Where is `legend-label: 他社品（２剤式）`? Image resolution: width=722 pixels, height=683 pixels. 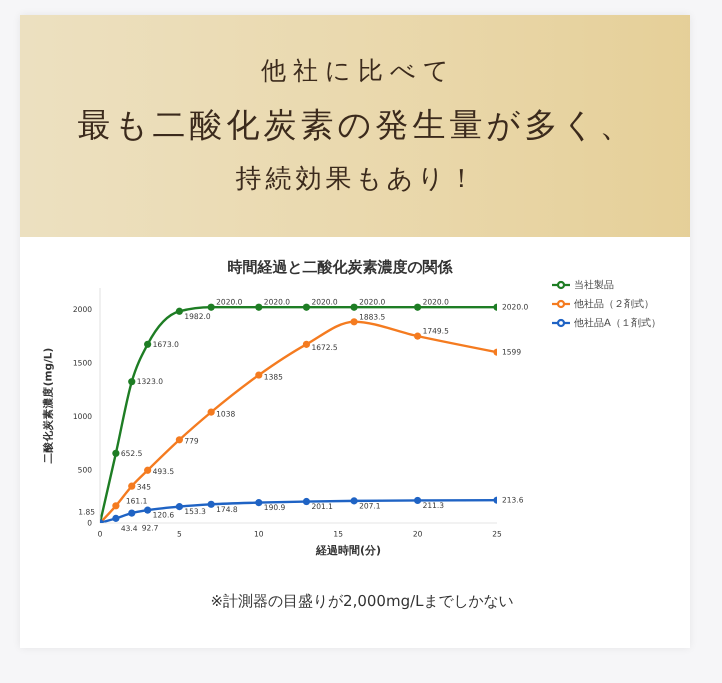 legend-label: 他社品（２剤式） is located at coordinates (614, 304).